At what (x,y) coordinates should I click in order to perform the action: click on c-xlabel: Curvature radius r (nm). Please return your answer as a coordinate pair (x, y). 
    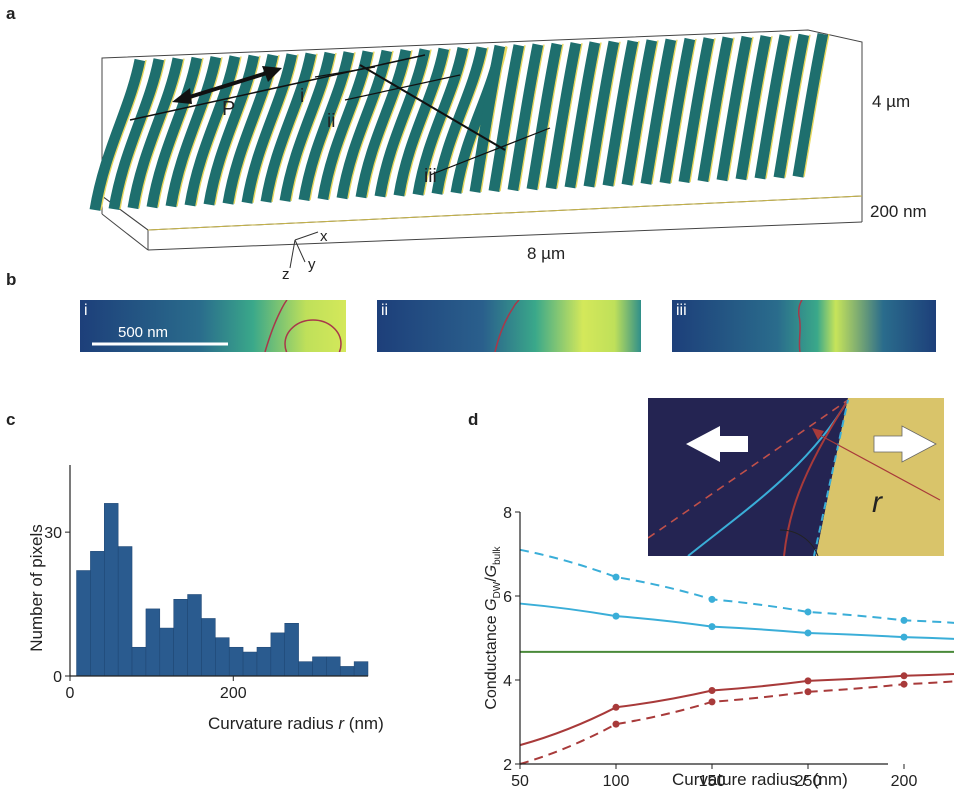
    Looking at the image, I should click on (296, 724).